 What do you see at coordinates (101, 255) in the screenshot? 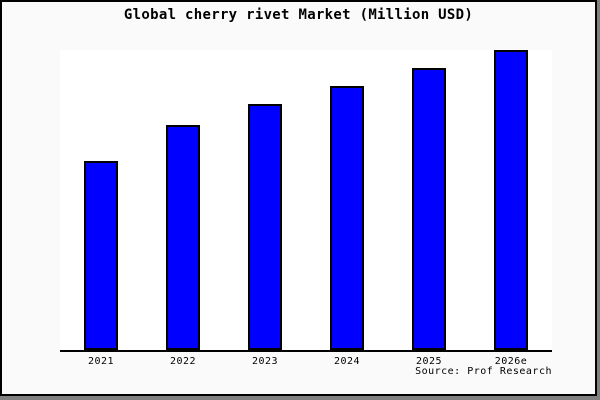
I see `bar-2021` at bounding box center [101, 255].